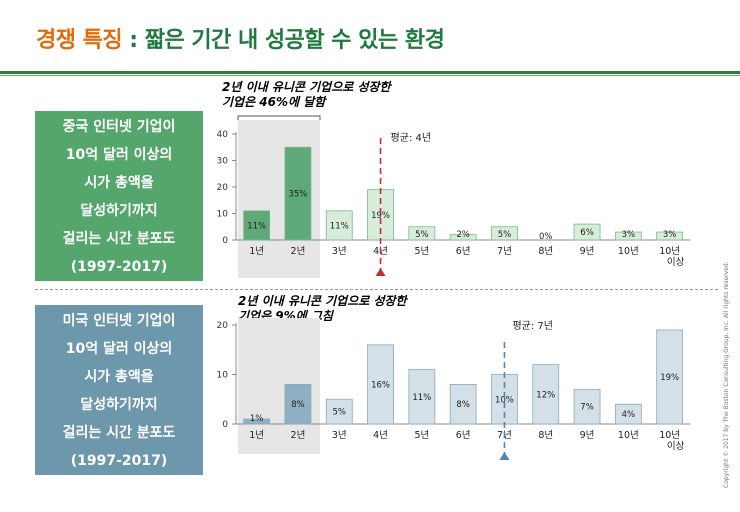  I want to click on china-category-label: 8년, so click(545, 251).